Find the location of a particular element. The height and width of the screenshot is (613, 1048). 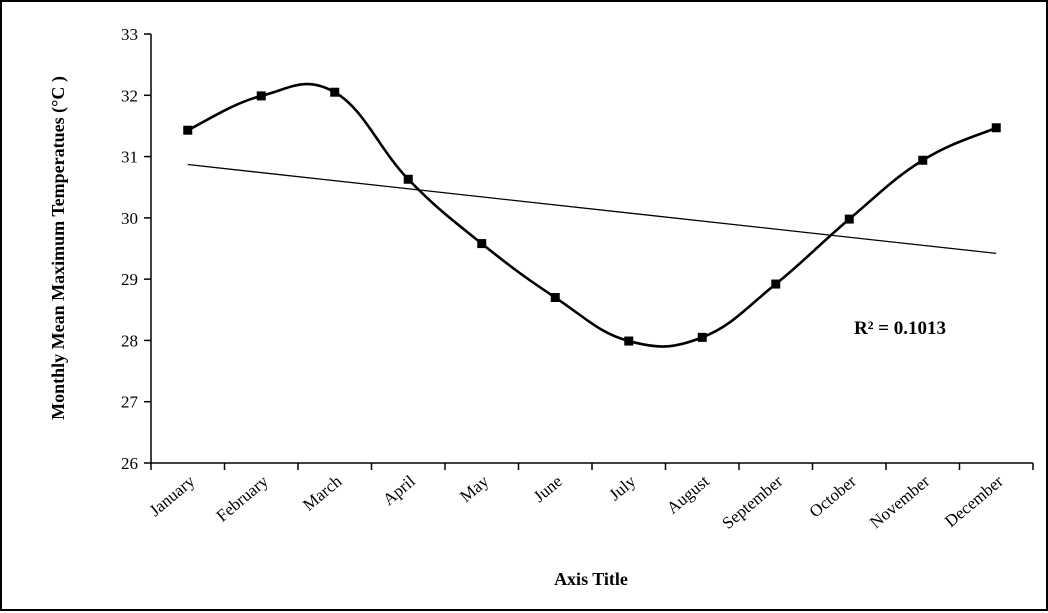

y-tick-label: 26 is located at coordinates (129, 463).